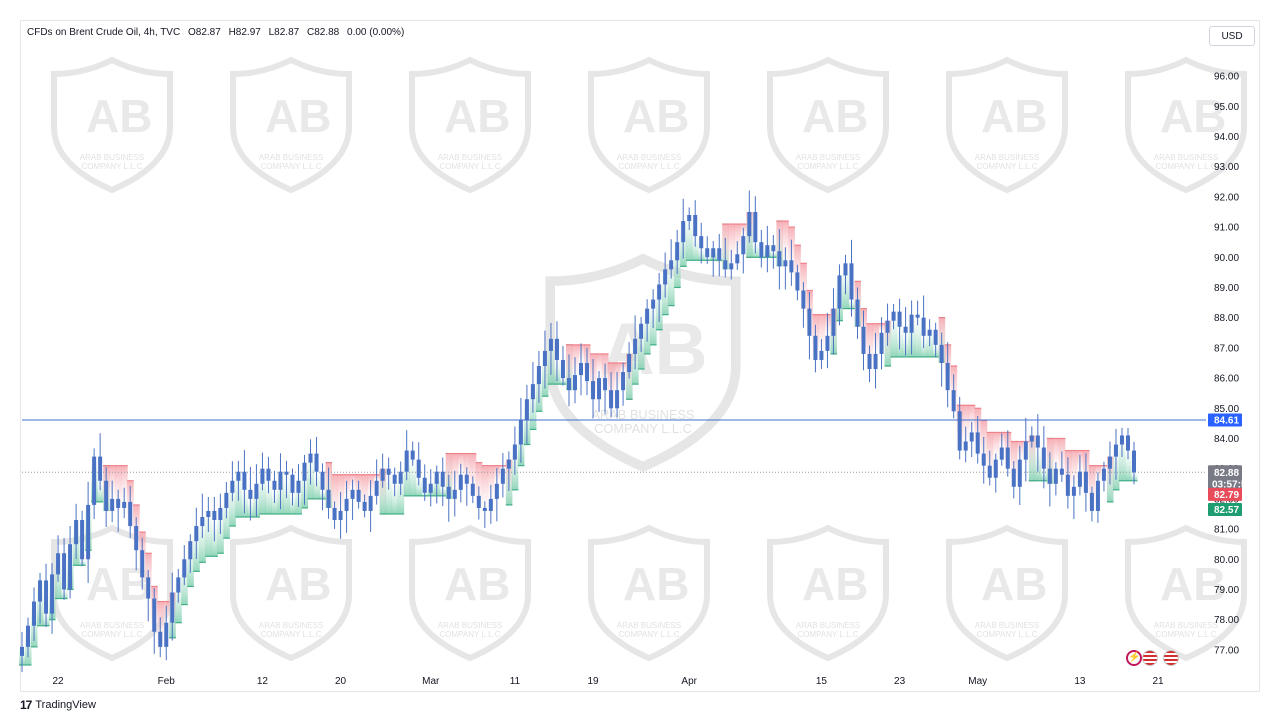 This screenshot has width=1280, height=720. I want to click on y-tick-label: 85.00, so click(1226, 409).